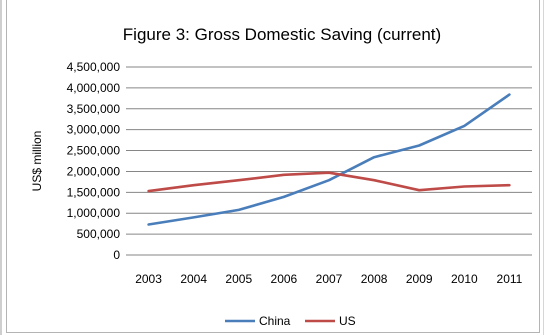 The image size is (547, 335). What do you see at coordinates (148, 279) in the screenshot?
I see `x-tick-label: 2003` at bounding box center [148, 279].